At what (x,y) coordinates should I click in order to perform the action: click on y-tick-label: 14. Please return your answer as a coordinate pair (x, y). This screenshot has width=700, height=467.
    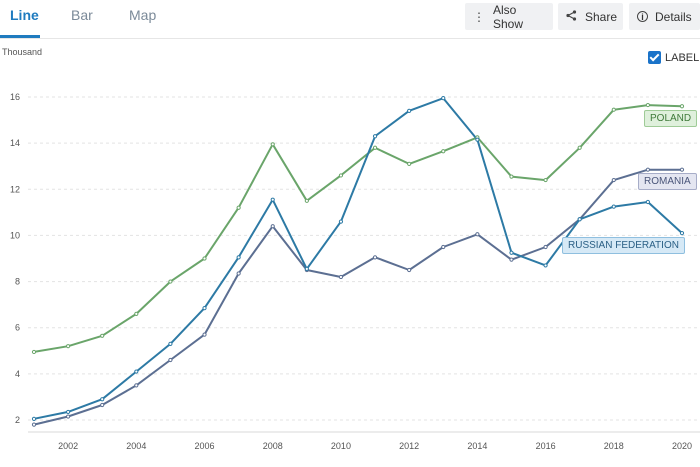
    Looking at the image, I should click on (15, 143).